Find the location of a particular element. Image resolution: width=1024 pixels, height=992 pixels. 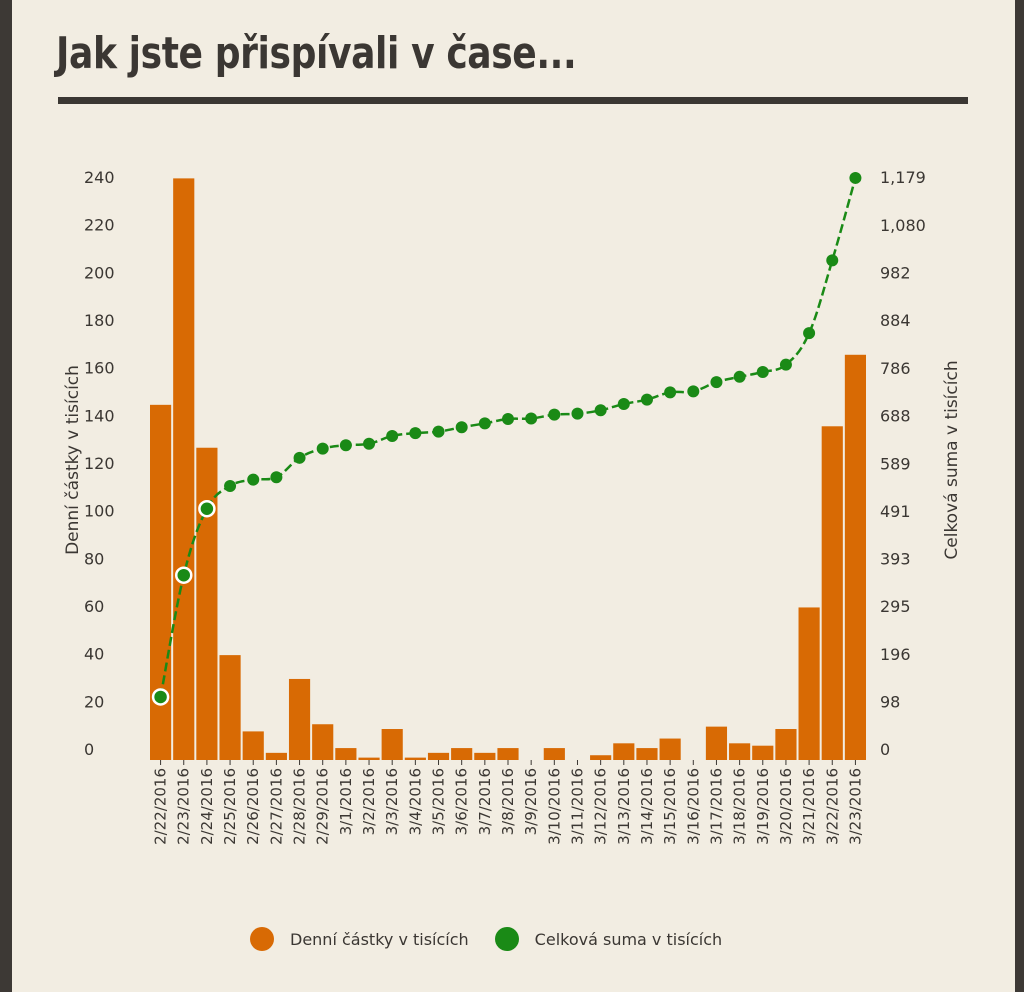

y-right-tick-label: 982 is located at coordinates (895, 273).